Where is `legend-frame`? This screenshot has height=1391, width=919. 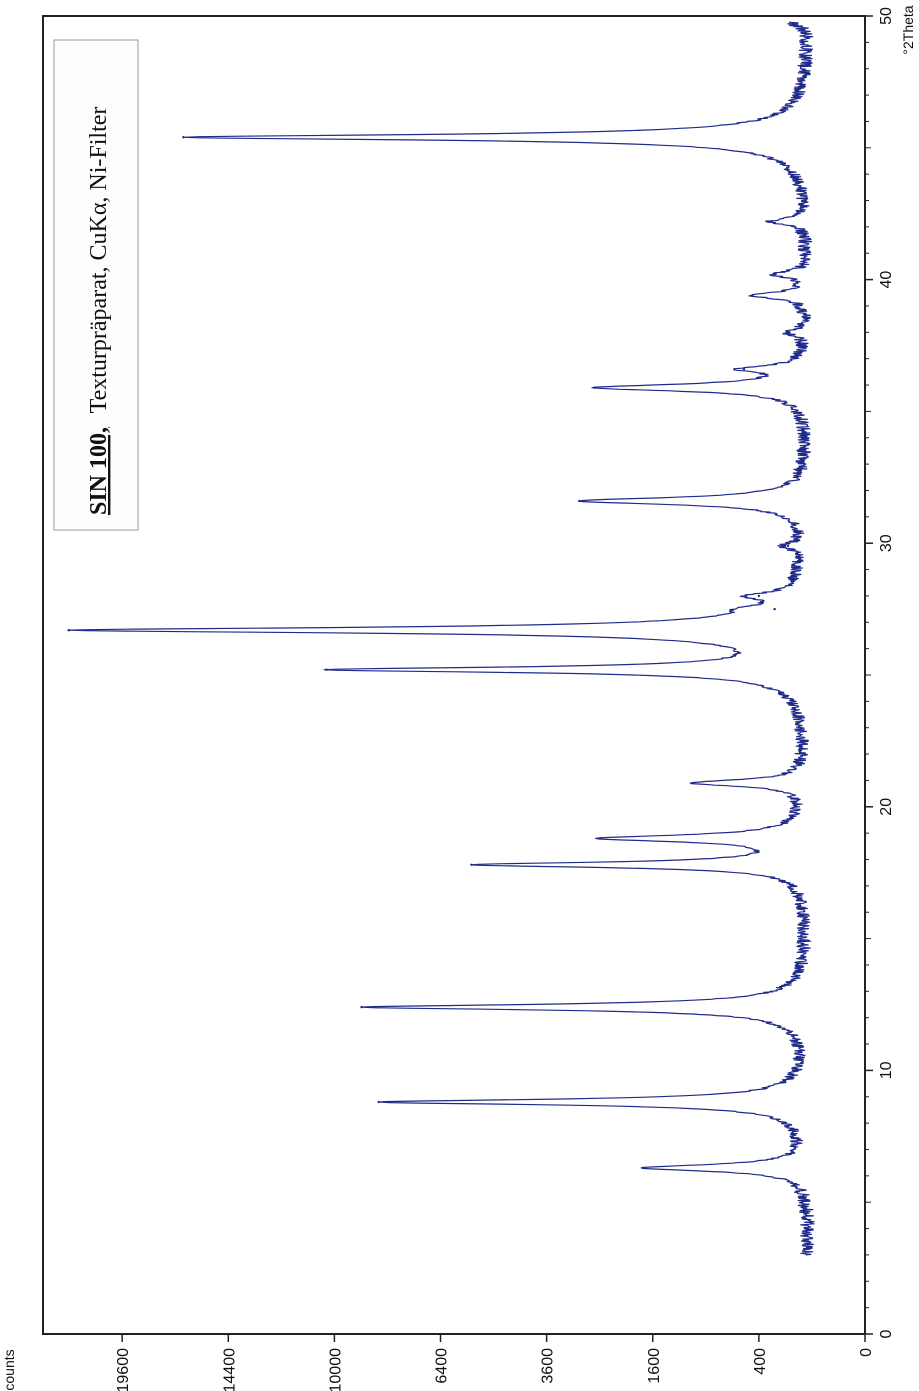
legend-frame is located at coordinates (96, 285).